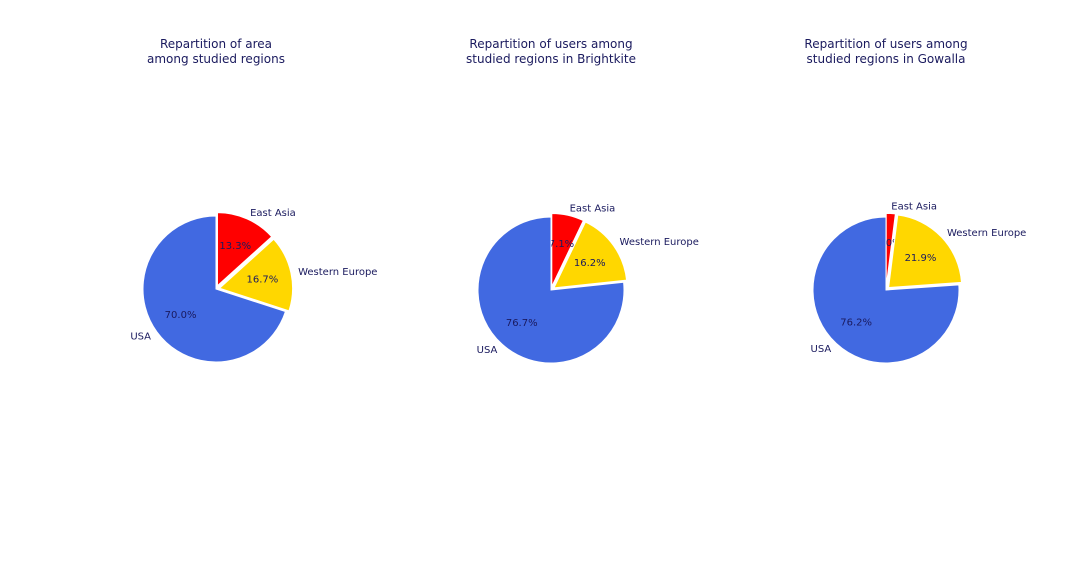 The image size is (1080, 580). Describe the element at coordinates (216, 59) in the screenshot. I see `chart-title-line: among studied regions` at that location.